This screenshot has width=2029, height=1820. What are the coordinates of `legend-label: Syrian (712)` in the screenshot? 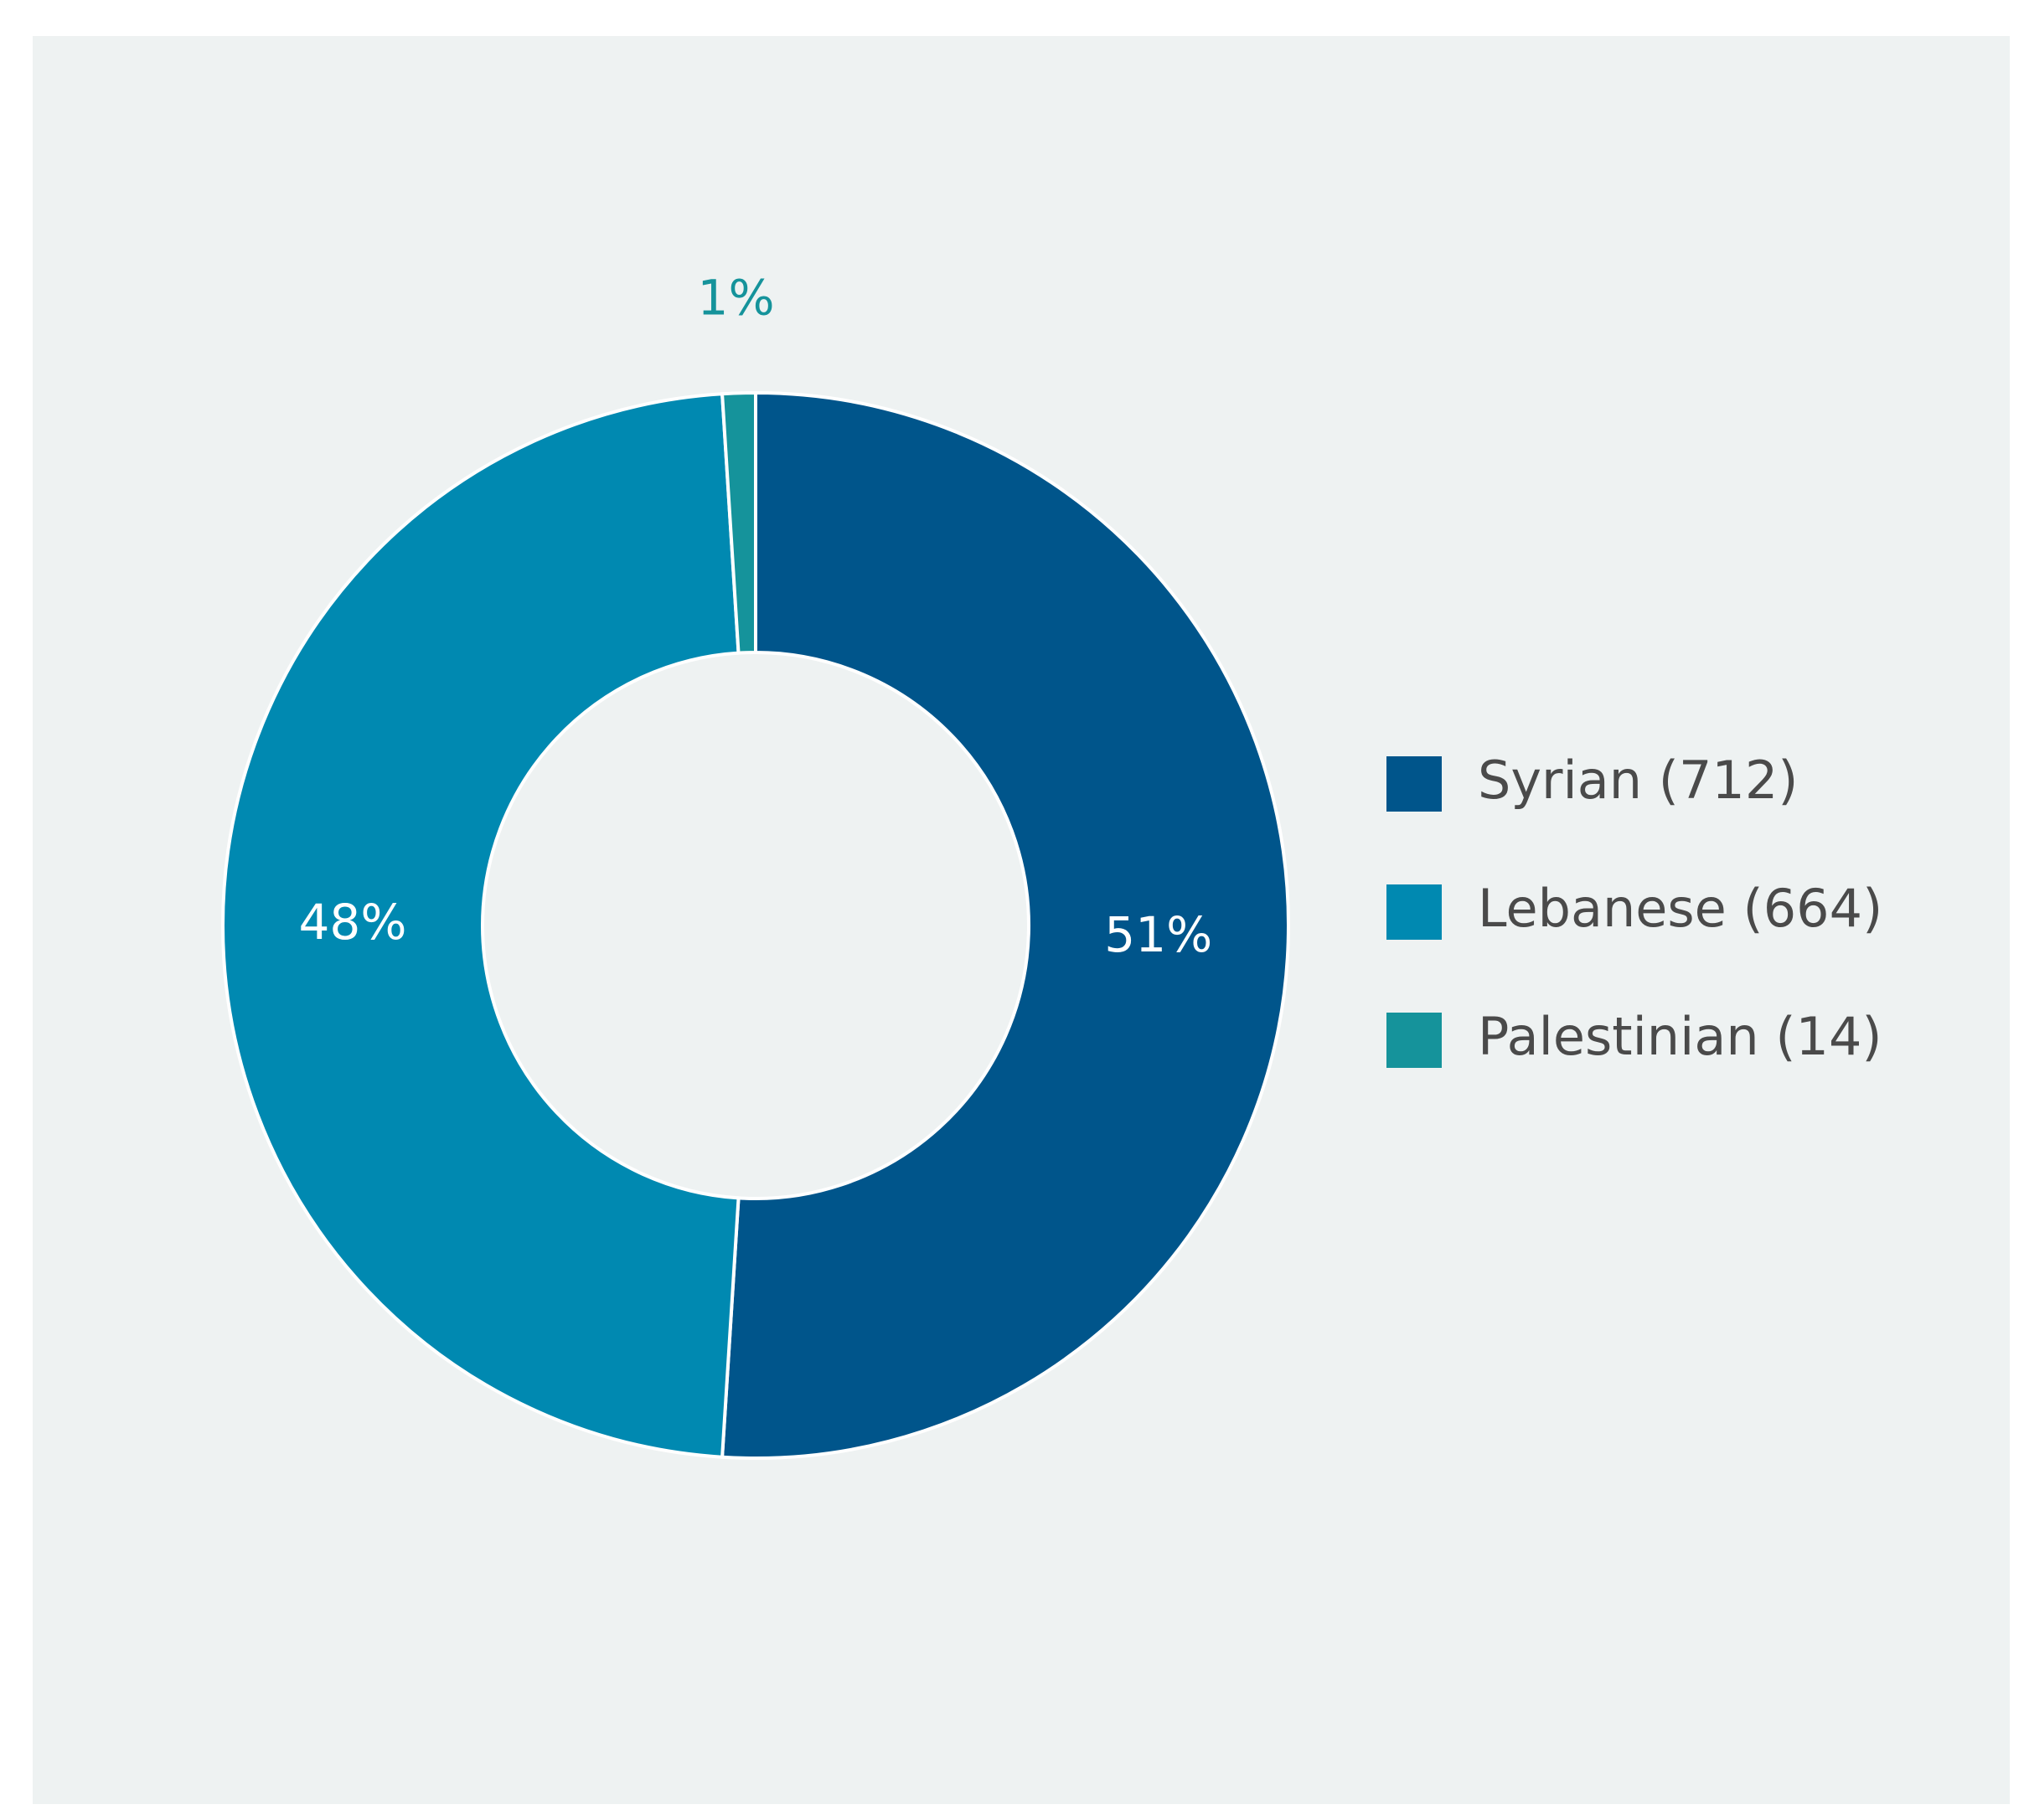 It's located at (1638, 780).